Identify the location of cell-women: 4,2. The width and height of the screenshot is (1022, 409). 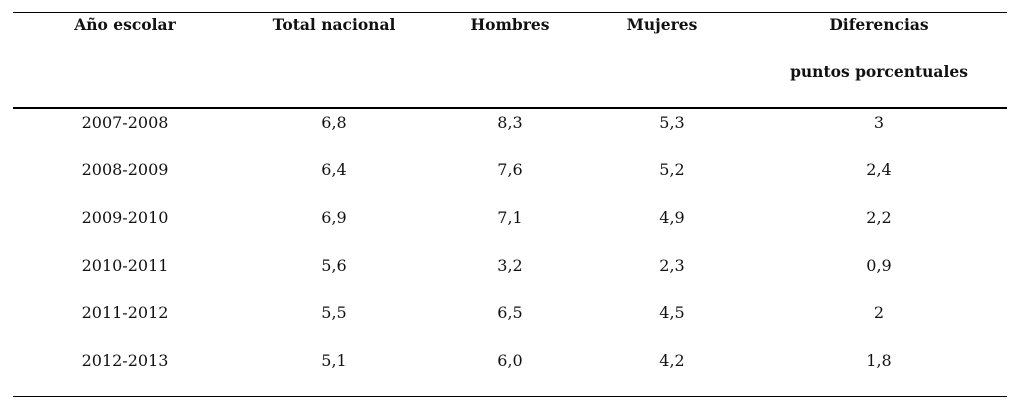
(672, 360).